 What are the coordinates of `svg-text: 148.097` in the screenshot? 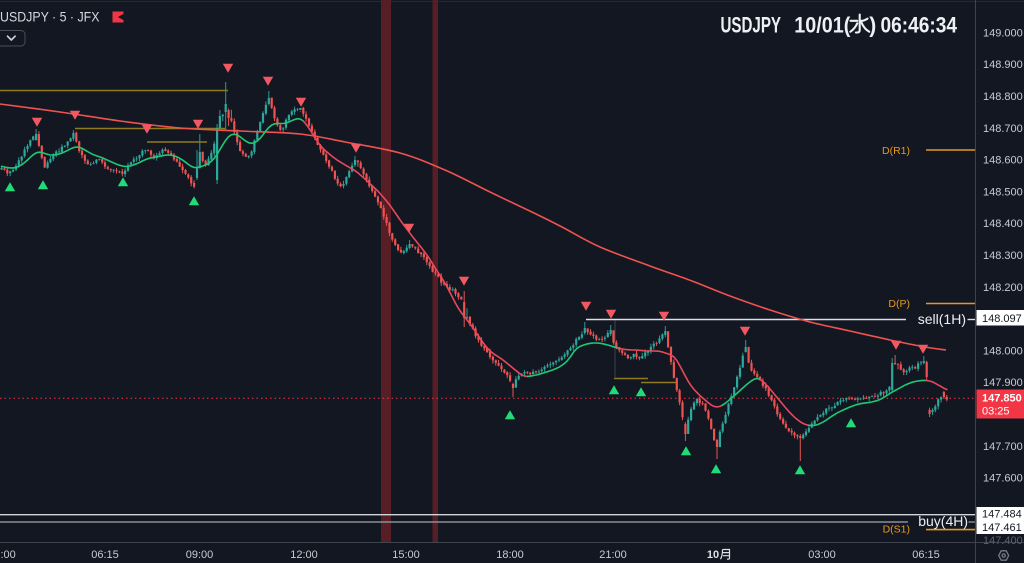 It's located at (1002, 319).